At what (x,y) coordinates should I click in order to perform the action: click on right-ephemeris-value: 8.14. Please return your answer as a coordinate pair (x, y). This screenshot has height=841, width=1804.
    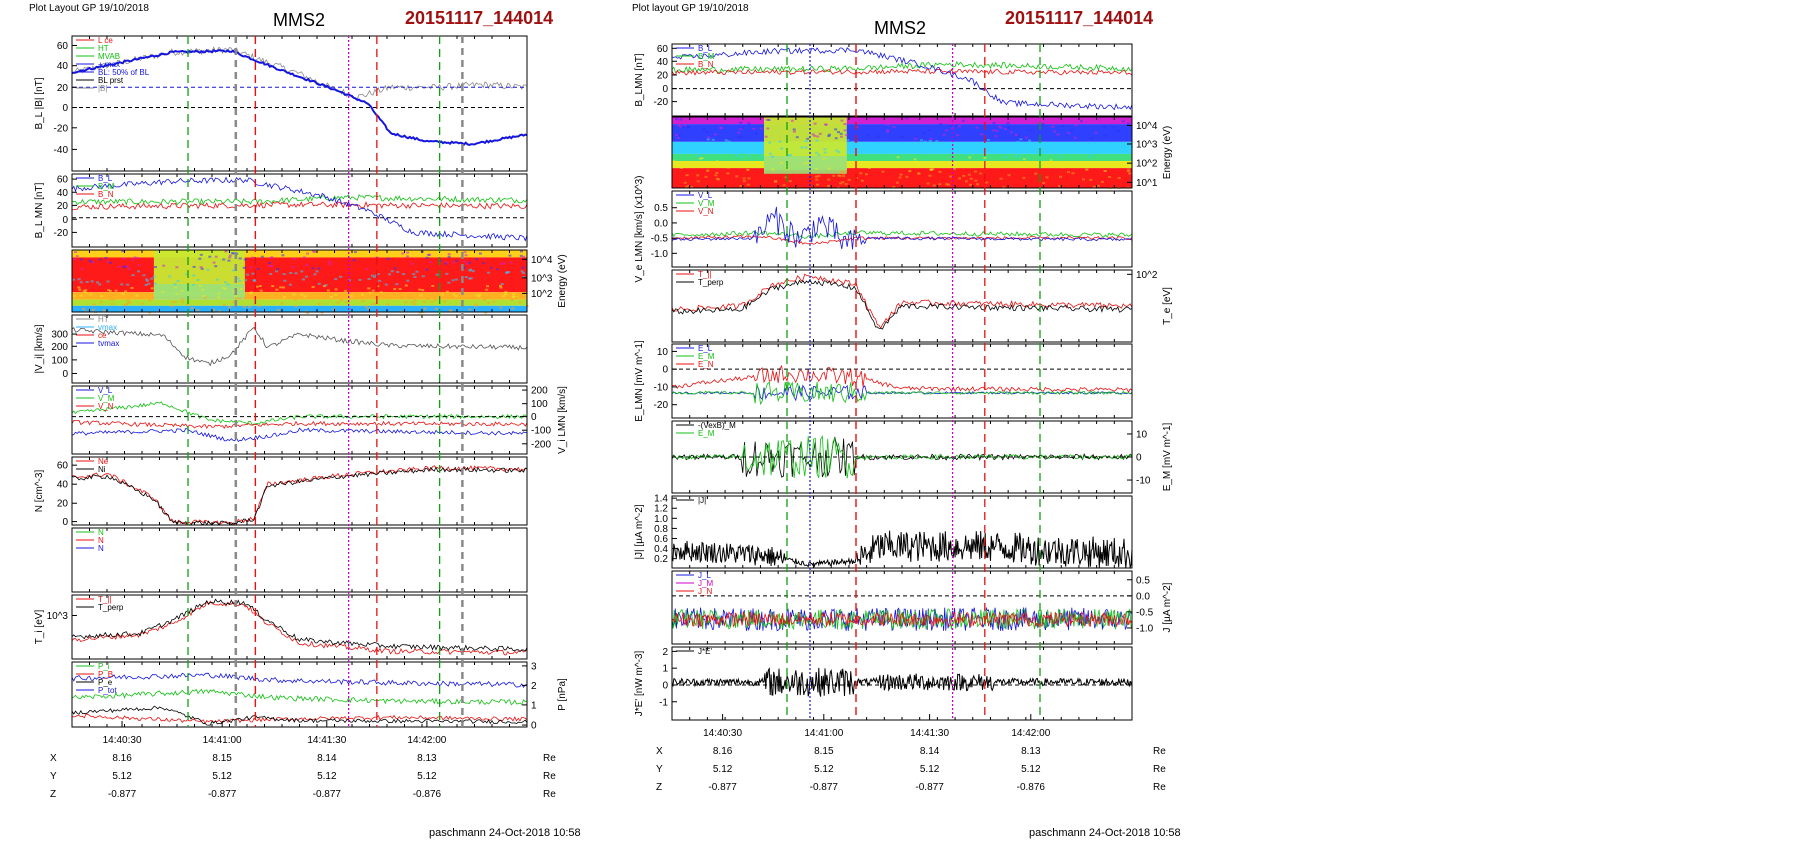
    Looking at the image, I should click on (930, 751).